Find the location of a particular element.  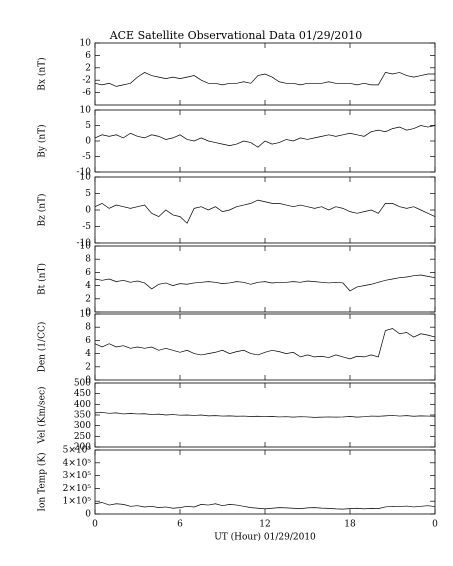

y-tick-label: 1×10⁵ is located at coordinates (77, 502).